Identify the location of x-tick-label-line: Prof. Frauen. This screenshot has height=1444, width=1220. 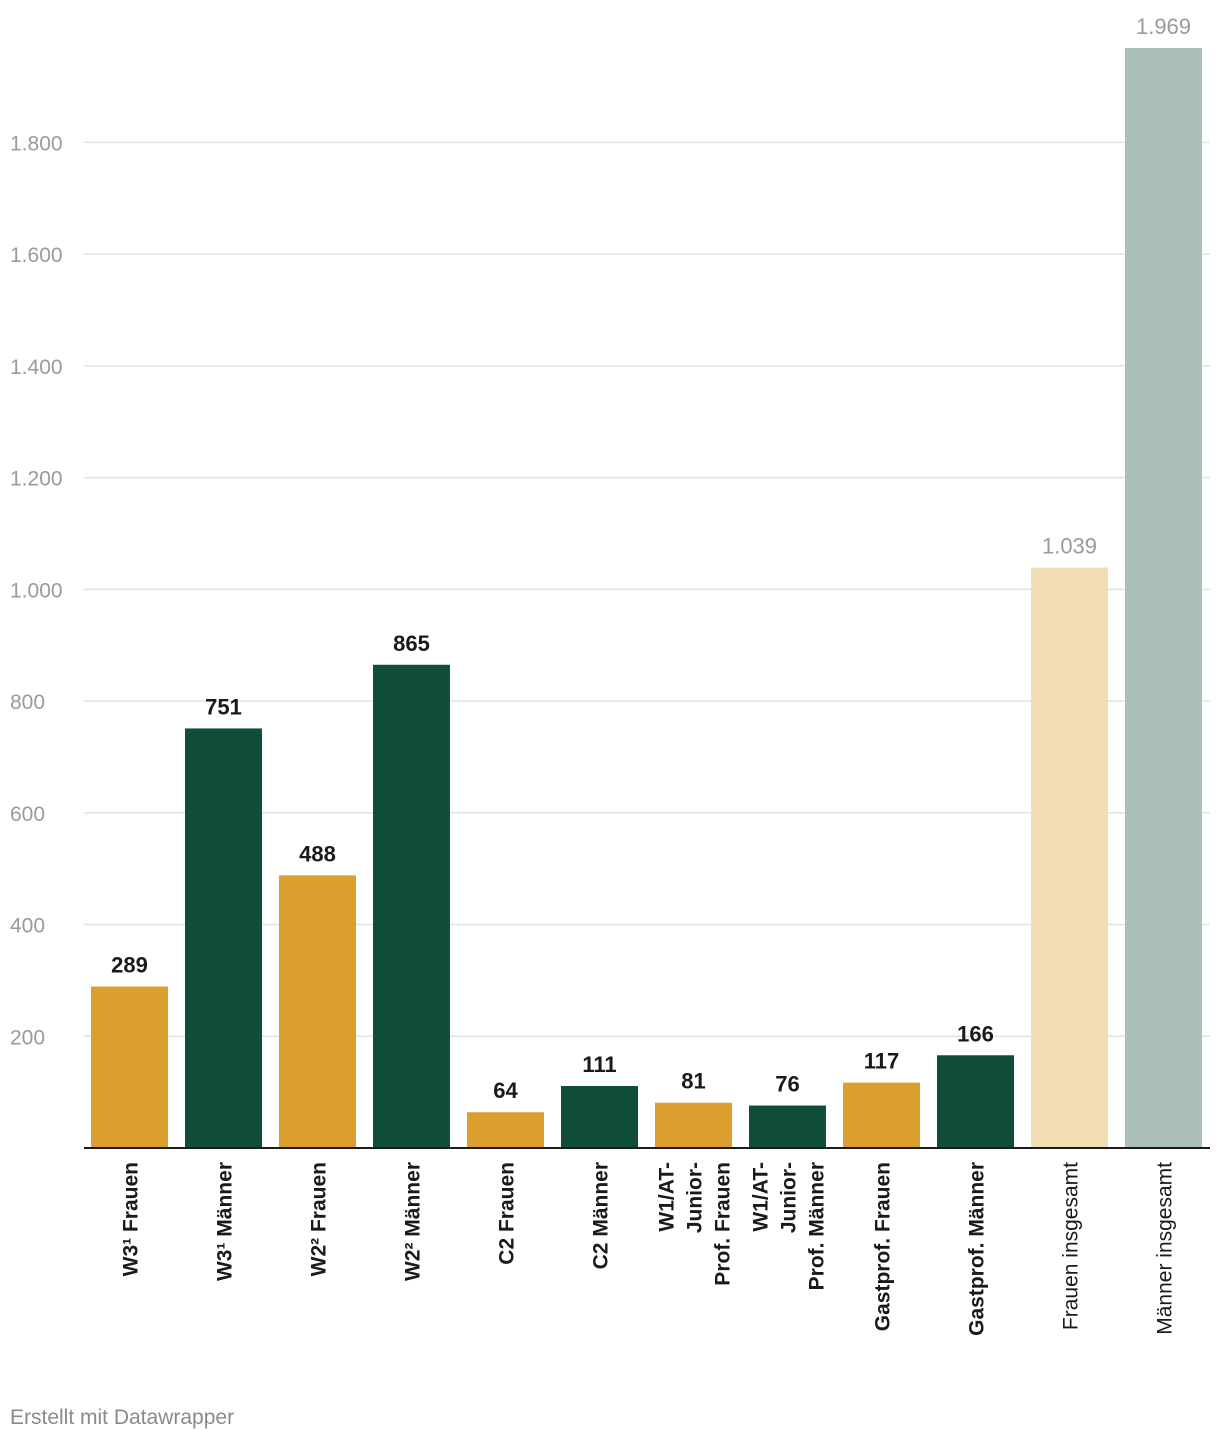
(723, 1224).